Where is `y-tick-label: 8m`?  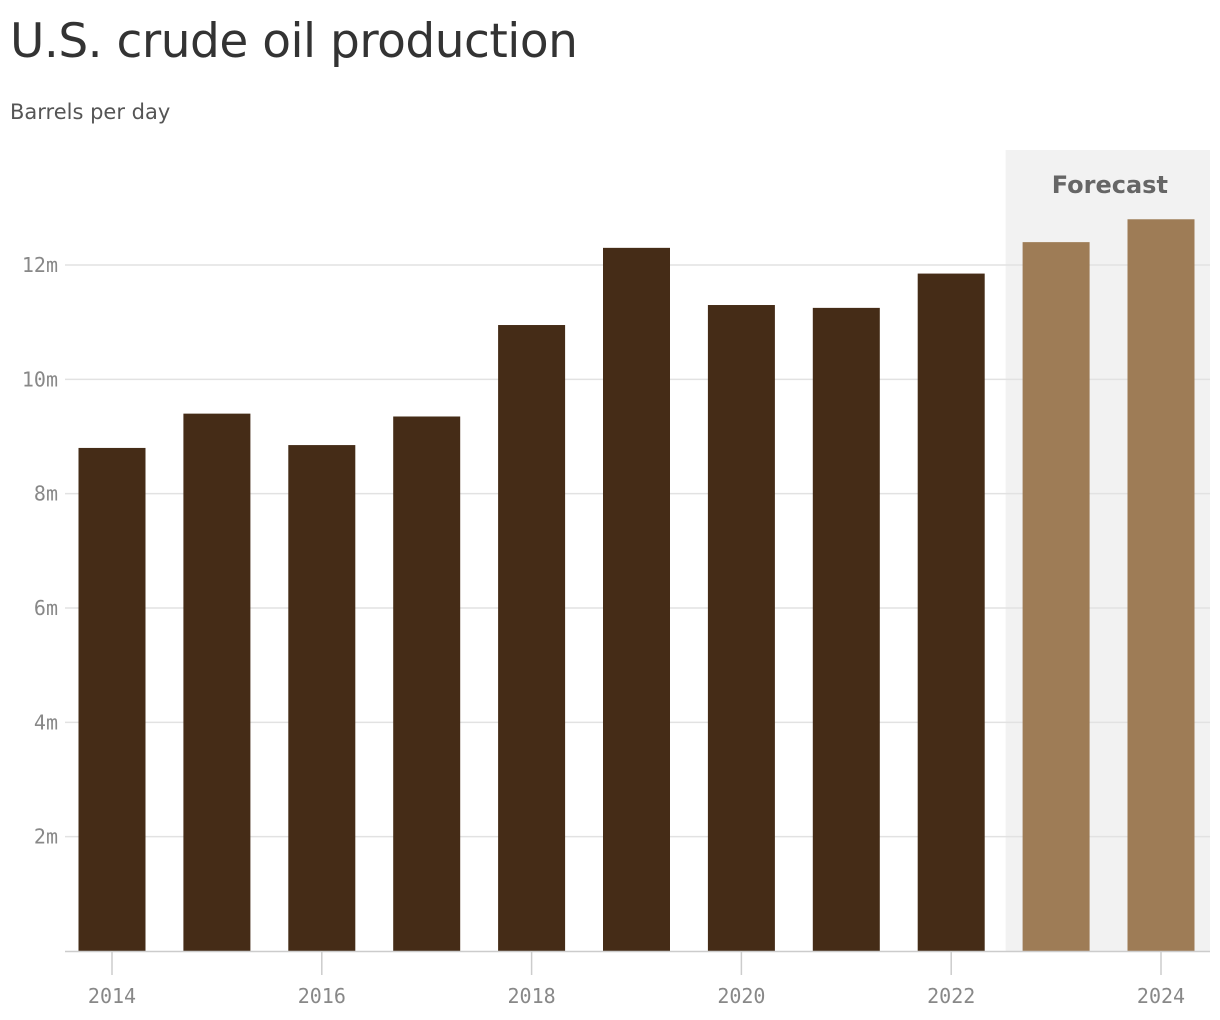 y-tick-label: 8m is located at coordinates (46, 494).